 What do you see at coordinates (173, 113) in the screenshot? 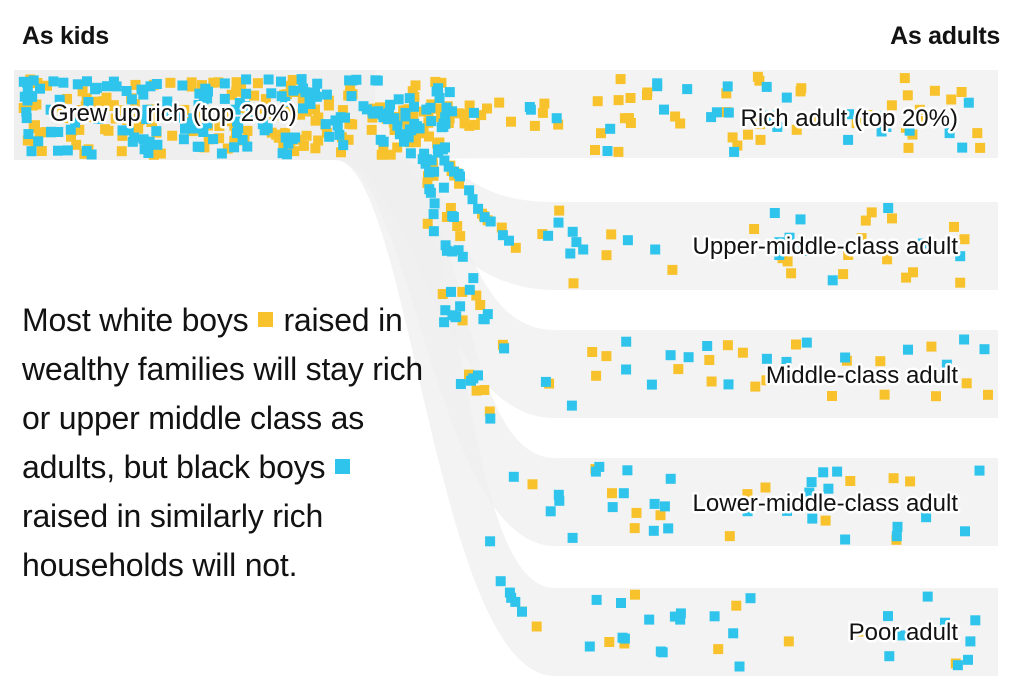
I see `origin-label: Grew up rich (top 20%)` at bounding box center [173, 113].